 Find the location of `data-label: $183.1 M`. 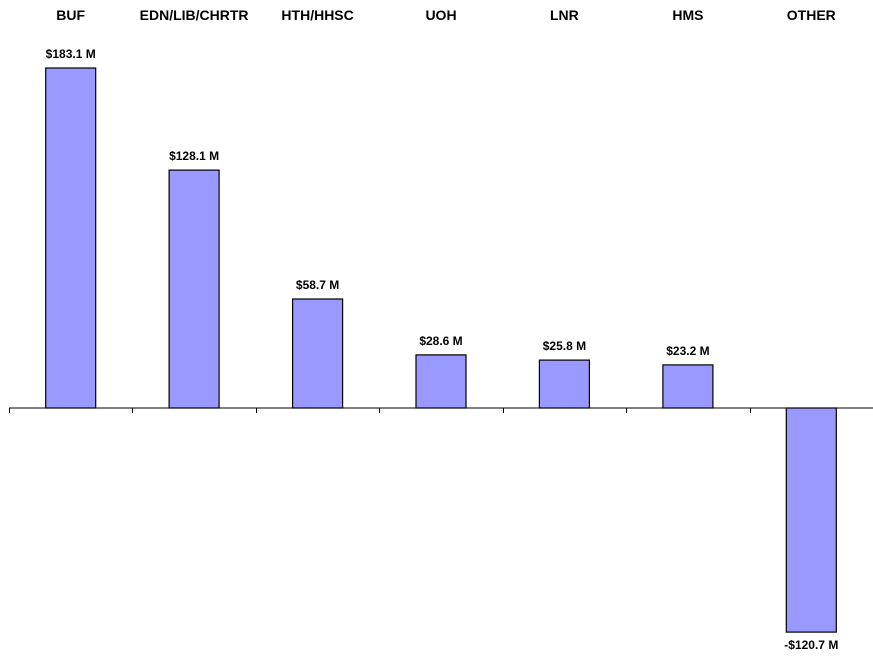

data-label: $183.1 M is located at coordinates (71, 54).